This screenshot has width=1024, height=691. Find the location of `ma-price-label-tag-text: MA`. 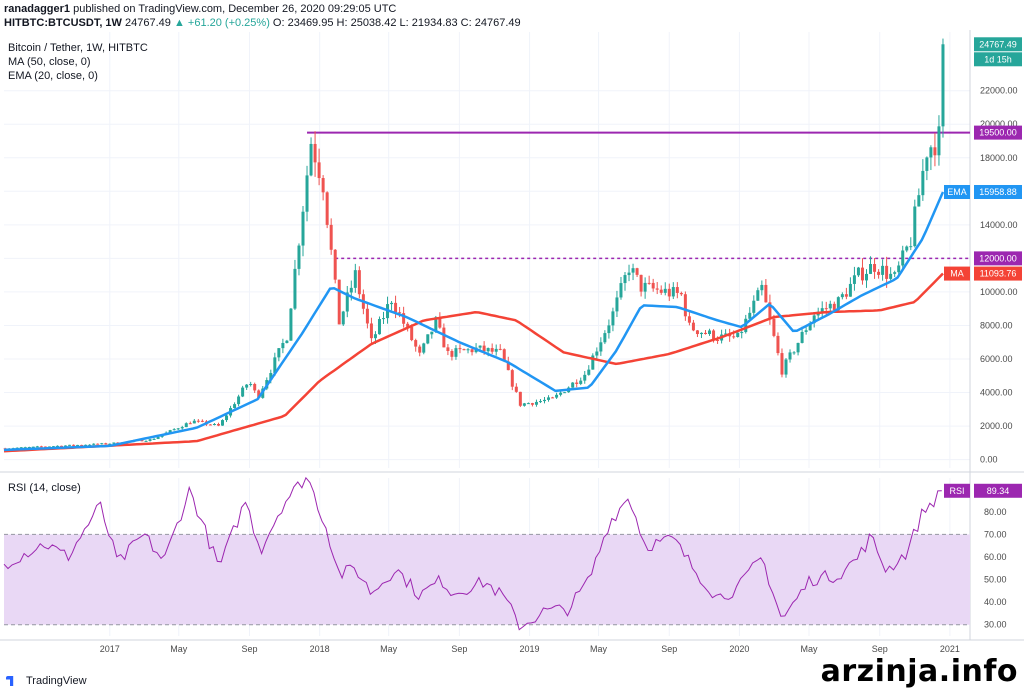

ma-price-label-tag-text: MA is located at coordinates (957, 274).